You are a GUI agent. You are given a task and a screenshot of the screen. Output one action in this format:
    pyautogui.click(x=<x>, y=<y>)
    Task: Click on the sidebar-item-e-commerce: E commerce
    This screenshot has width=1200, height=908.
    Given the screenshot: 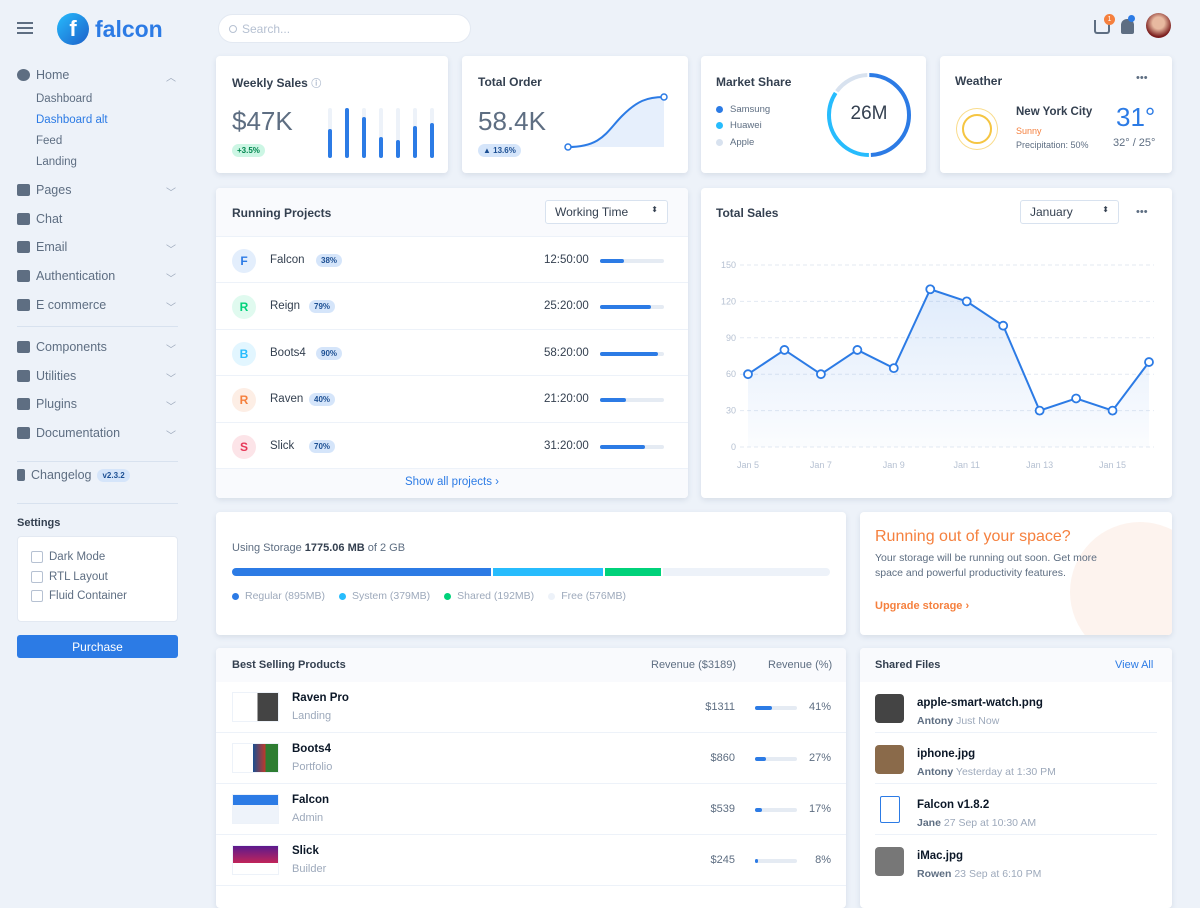 What is the action you would take?
    pyautogui.click(x=61, y=305)
    